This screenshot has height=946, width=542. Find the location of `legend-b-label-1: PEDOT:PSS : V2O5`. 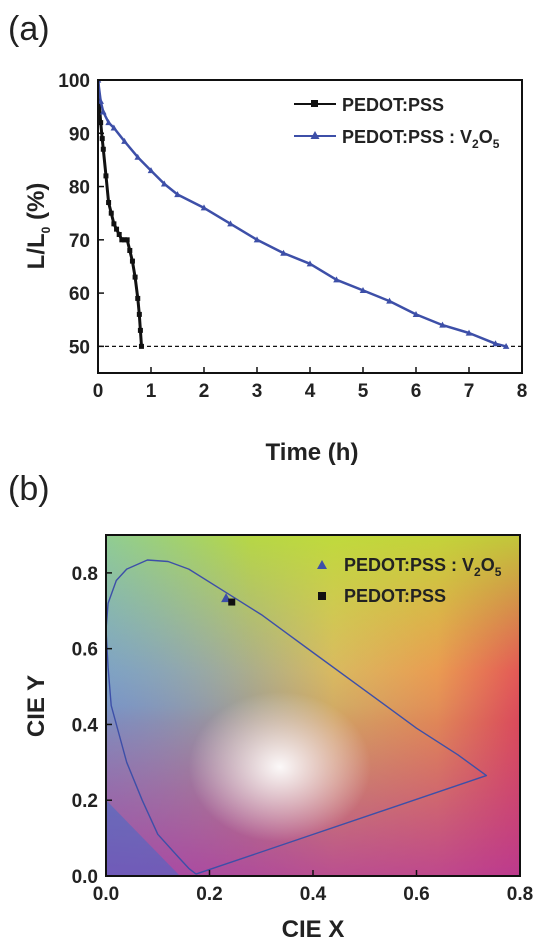

legend-b-label-1: PEDOT:PSS : V2O5 is located at coordinates (423, 567).